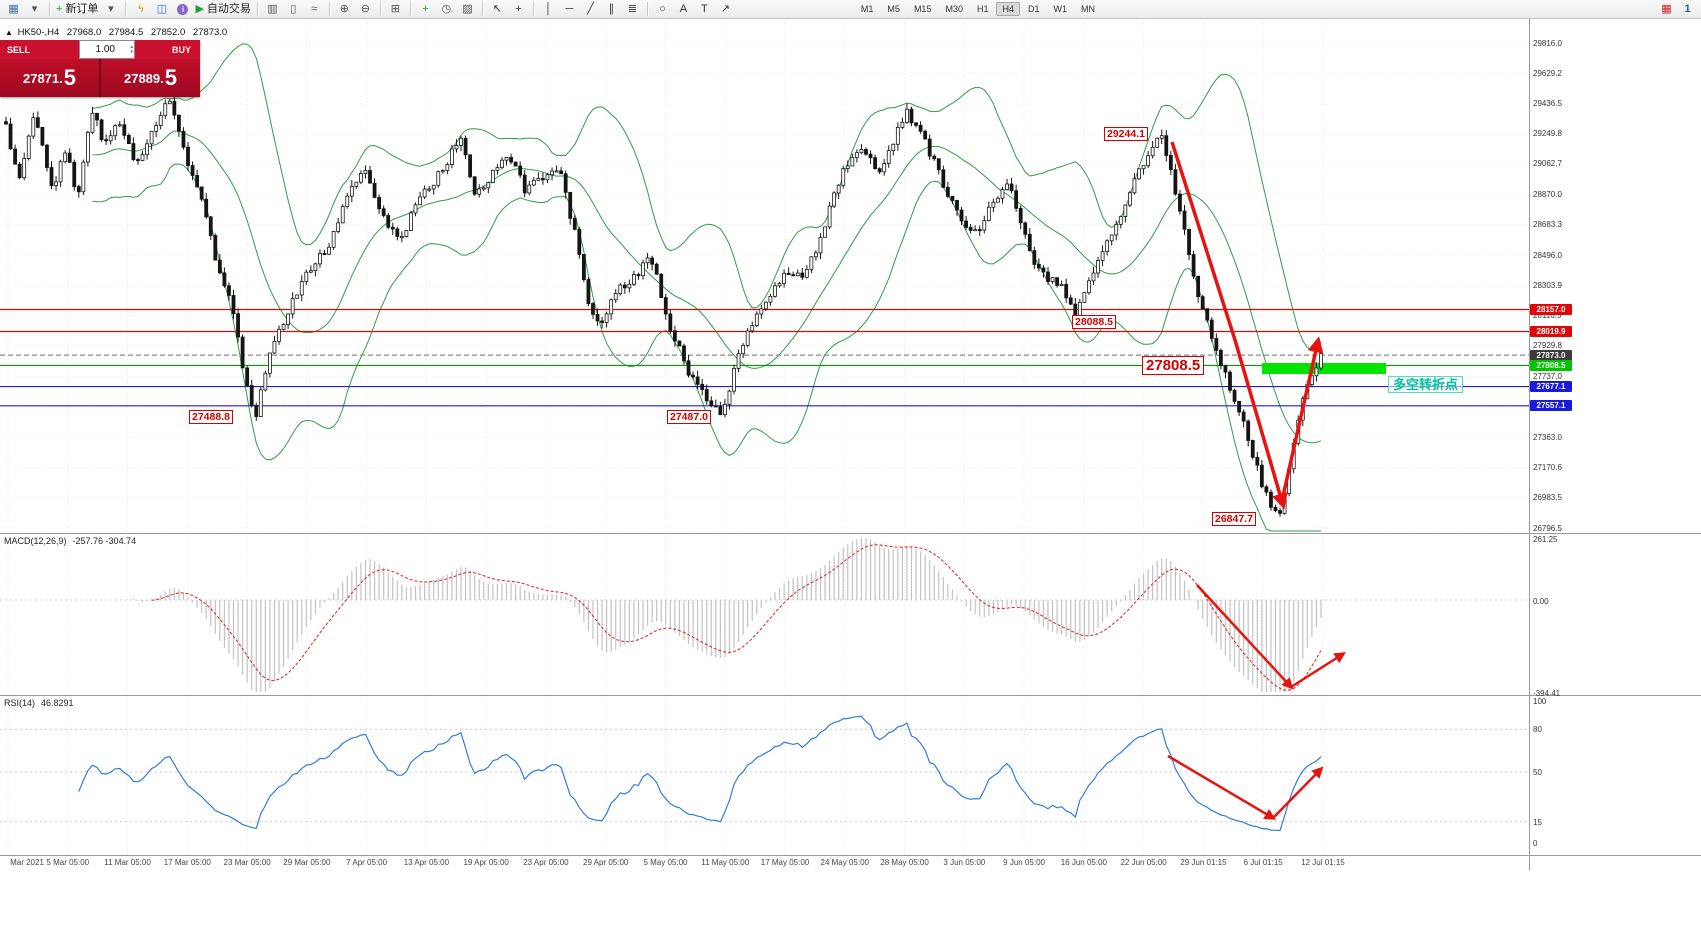 The height and width of the screenshot is (945, 1701). Describe the element at coordinates (1245, 637) in the screenshot. I see `macd-down-arrow` at that location.